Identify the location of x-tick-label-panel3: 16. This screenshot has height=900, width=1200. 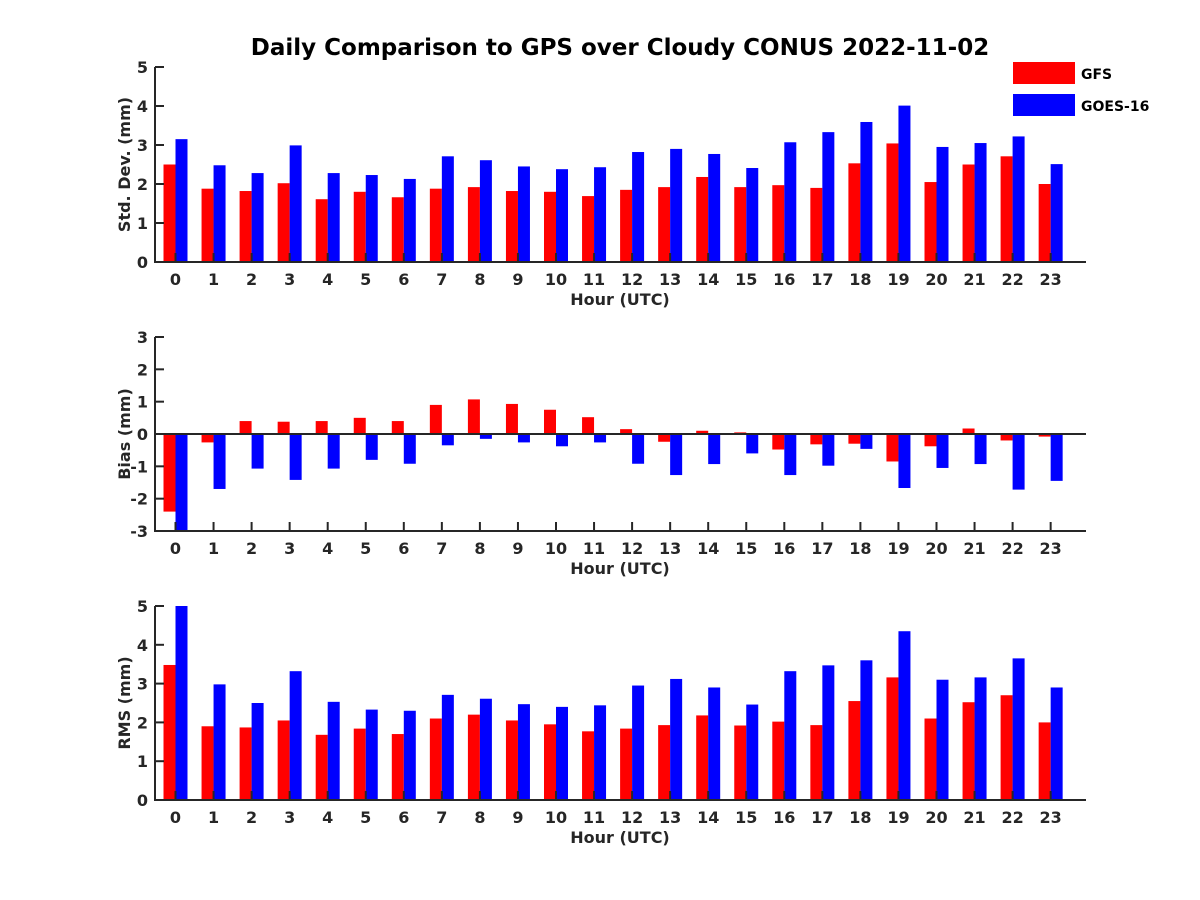
(784, 817).